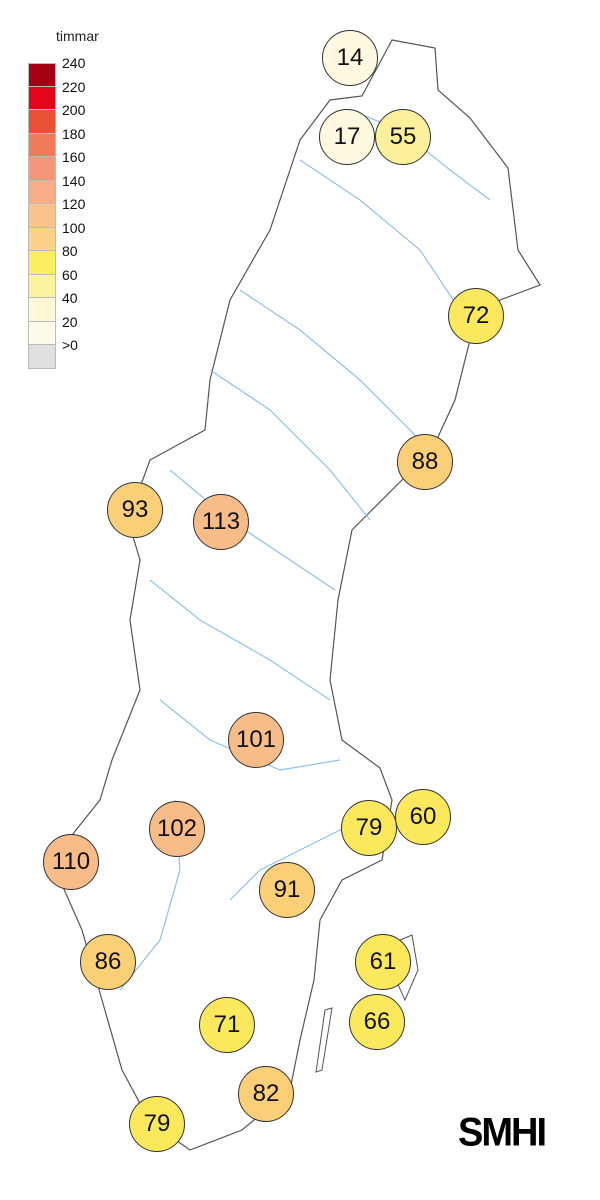 This screenshot has width=600, height=1200. I want to click on station-marker: 14, so click(350, 58).